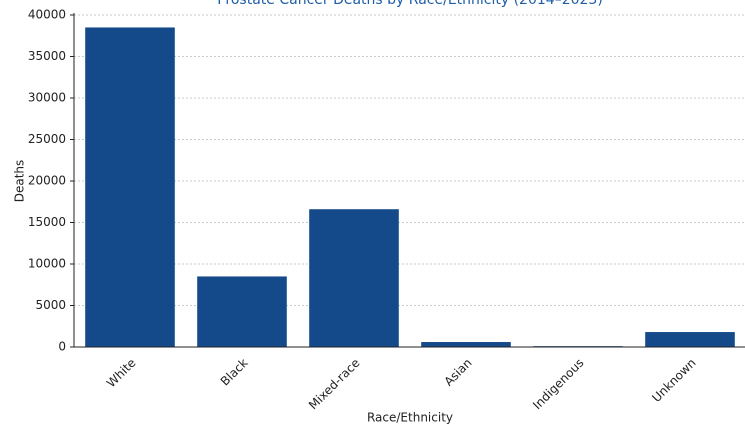  Describe the element at coordinates (47, 222) in the screenshot. I see `y-tick-label: 15000` at that location.